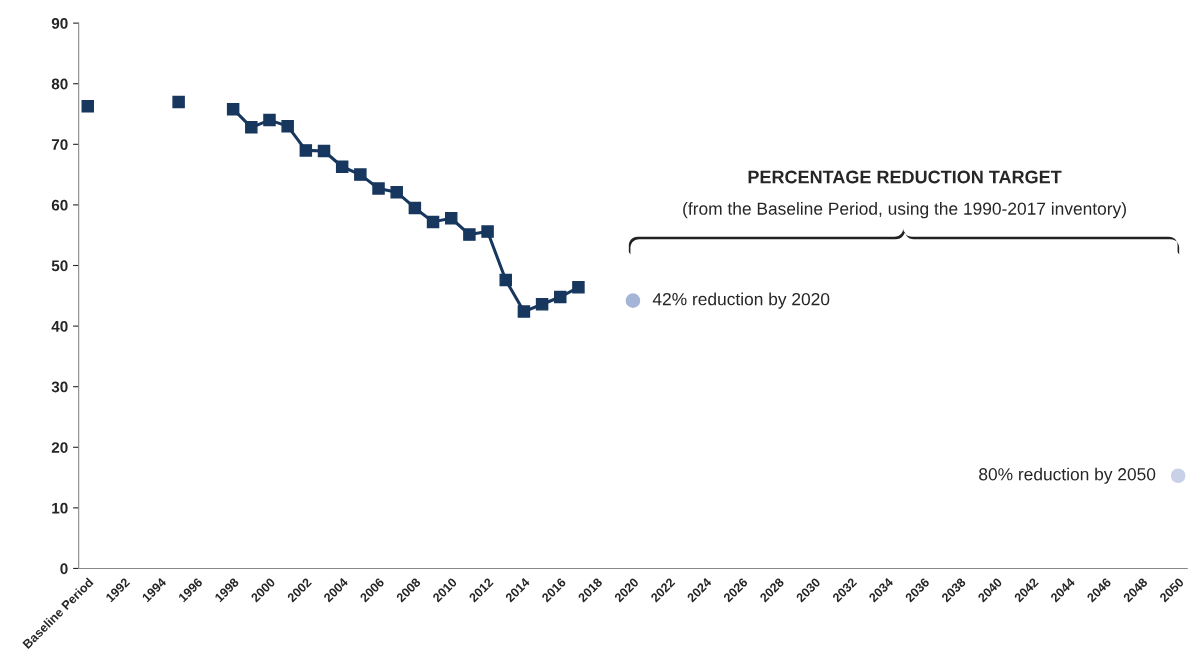 This screenshot has height=661, width=1192. What do you see at coordinates (59, 84) in the screenshot?
I see `y-tick-label: 80` at bounding box center [59, 84].